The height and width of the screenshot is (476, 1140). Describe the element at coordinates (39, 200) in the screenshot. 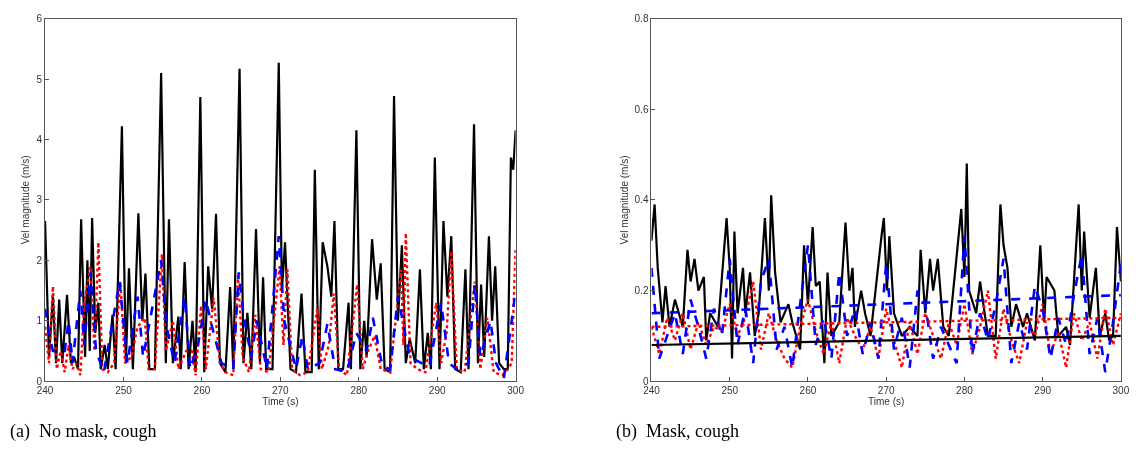

I see `y-tick-label: 3` at that location.